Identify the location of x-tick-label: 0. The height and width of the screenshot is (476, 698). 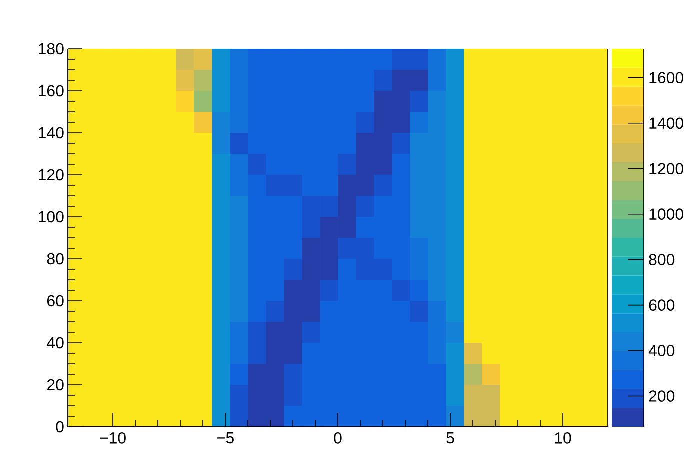
(338, 438).